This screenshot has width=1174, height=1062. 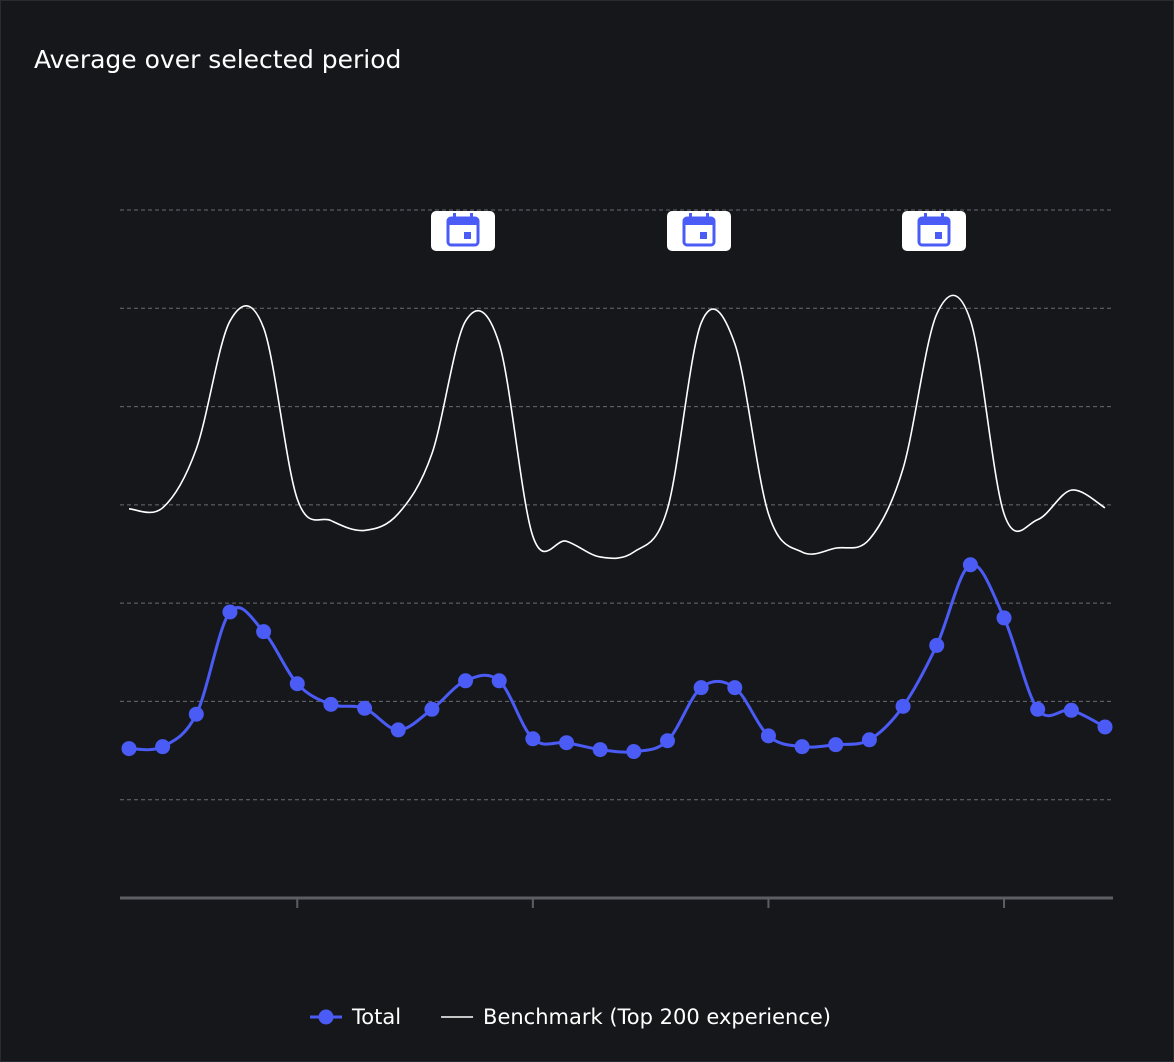 I want to click on legend-label: Benchmark (Top 200 experience), so click(x=657, y=1017).